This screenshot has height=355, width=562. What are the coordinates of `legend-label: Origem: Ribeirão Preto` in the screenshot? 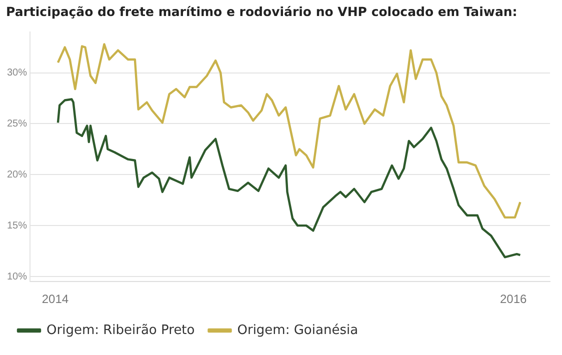 It's located at (120, 330).